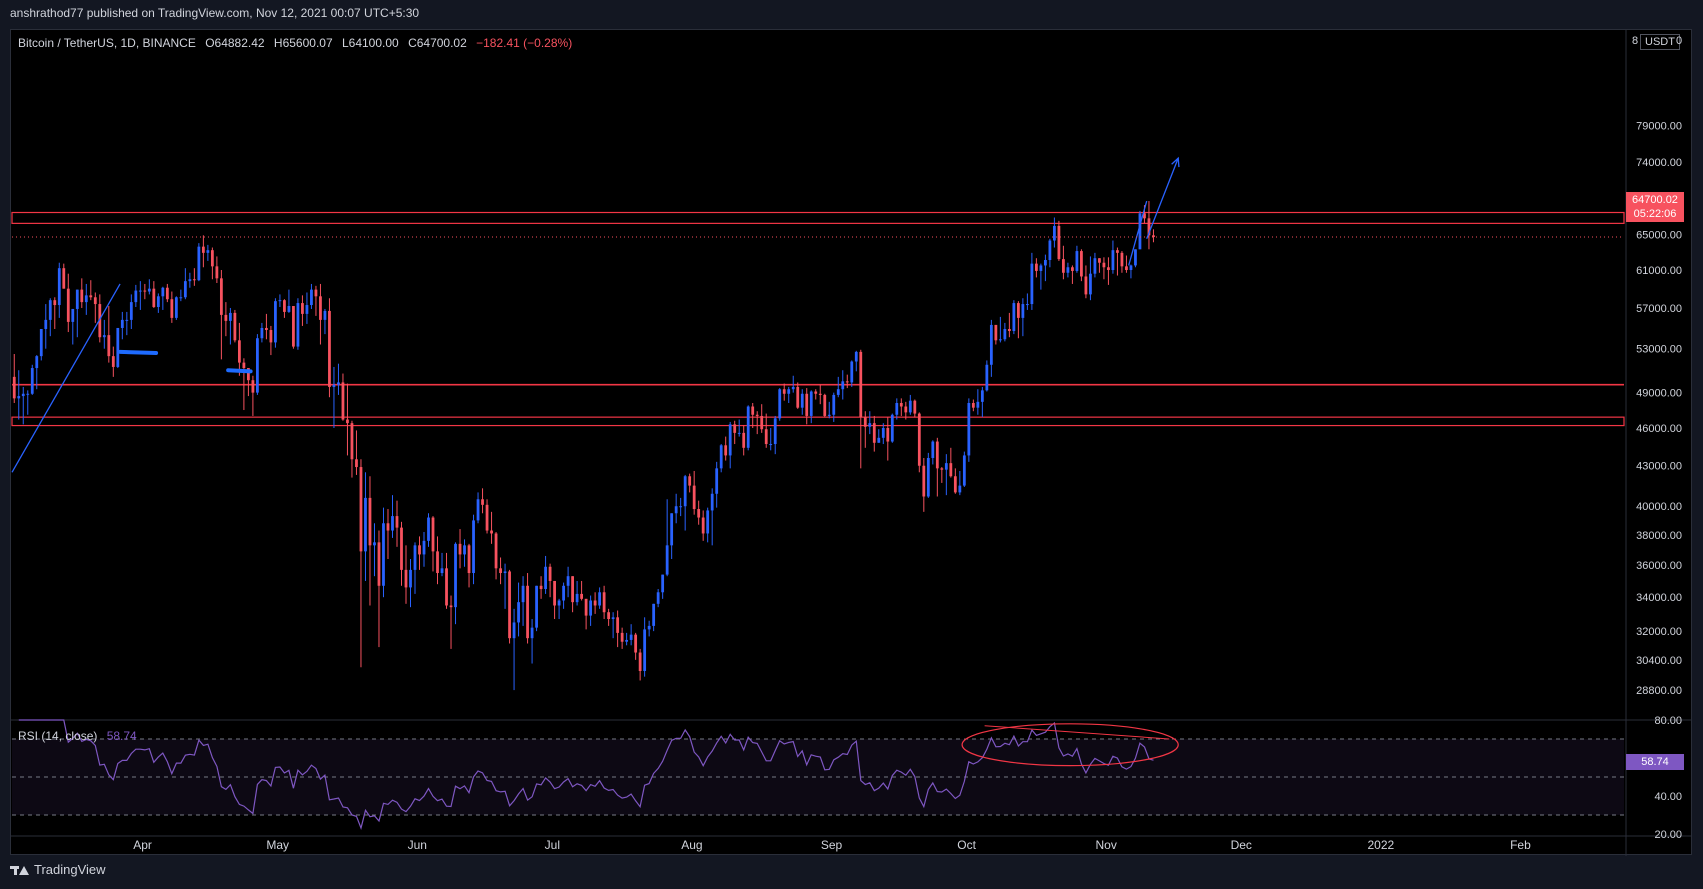 This screenshot has width=1703, height=889. I want to click on time-tick-label: Dec, so click(1241, 845).